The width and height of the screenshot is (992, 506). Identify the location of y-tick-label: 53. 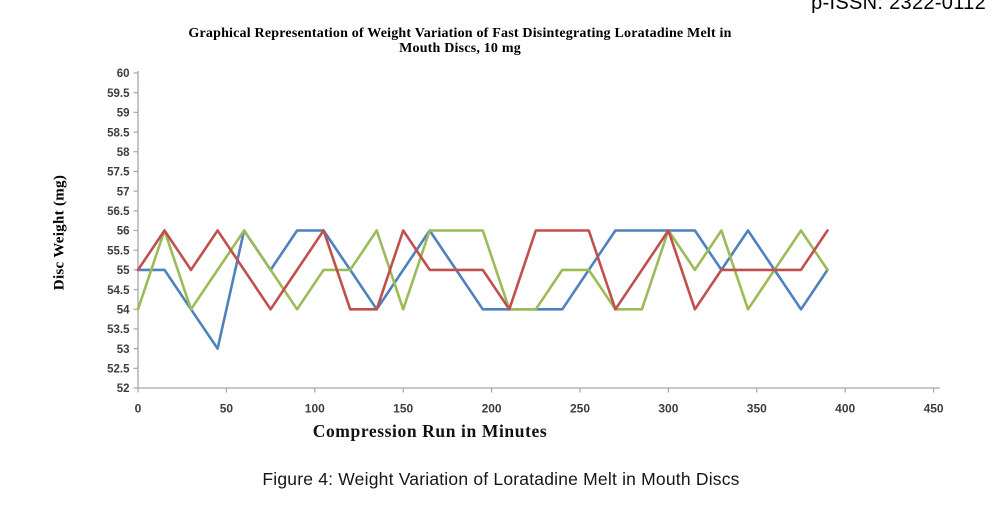
(123, 350).